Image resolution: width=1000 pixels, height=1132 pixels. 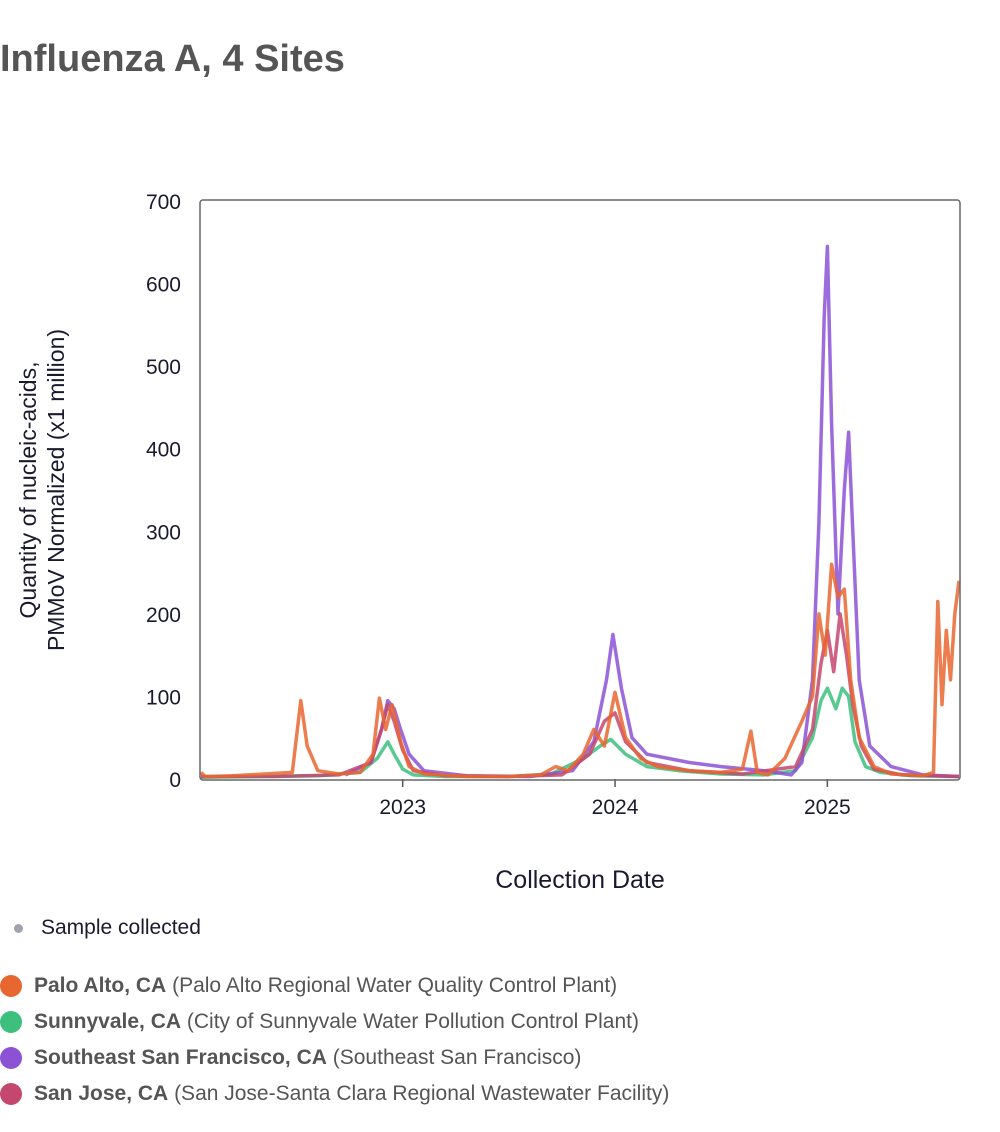 I want to click on sample-dot-icon, so click(x=18, y=928).